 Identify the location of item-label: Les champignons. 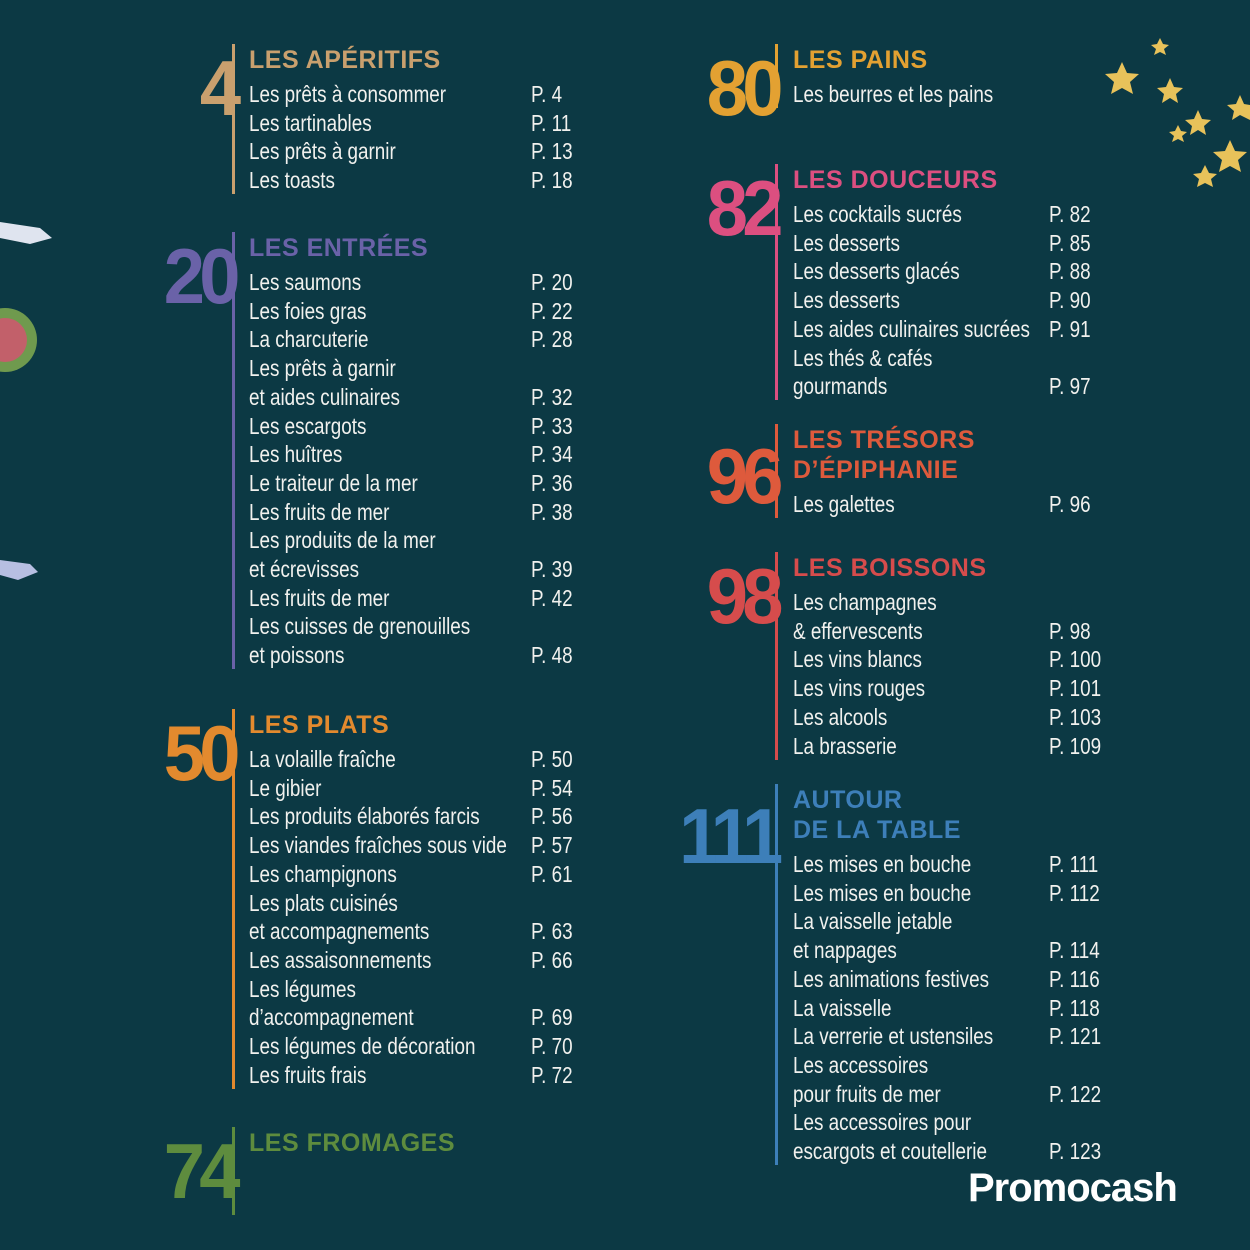
(323, 873).